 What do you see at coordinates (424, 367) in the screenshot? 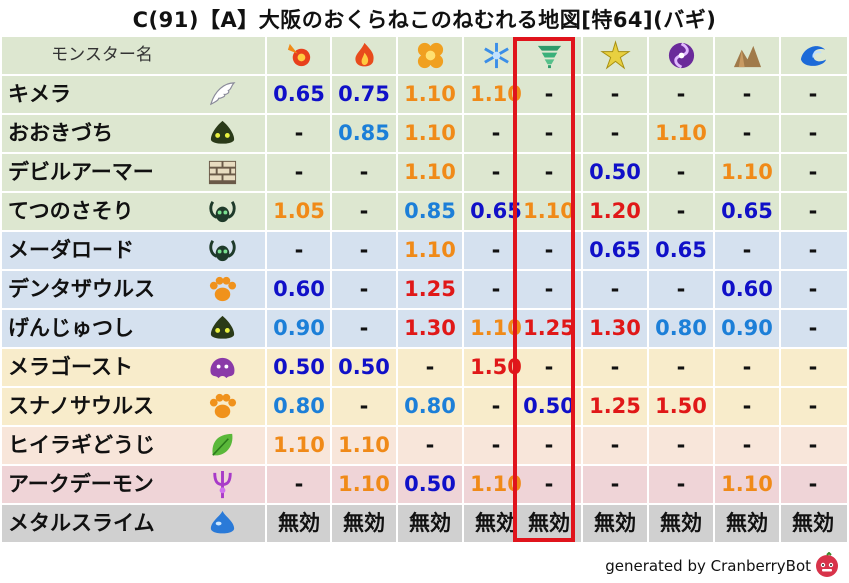
I see `table-row: メラゴースト 0.50 0.50-1.50- - - - -` at bounding box center [424, 367].